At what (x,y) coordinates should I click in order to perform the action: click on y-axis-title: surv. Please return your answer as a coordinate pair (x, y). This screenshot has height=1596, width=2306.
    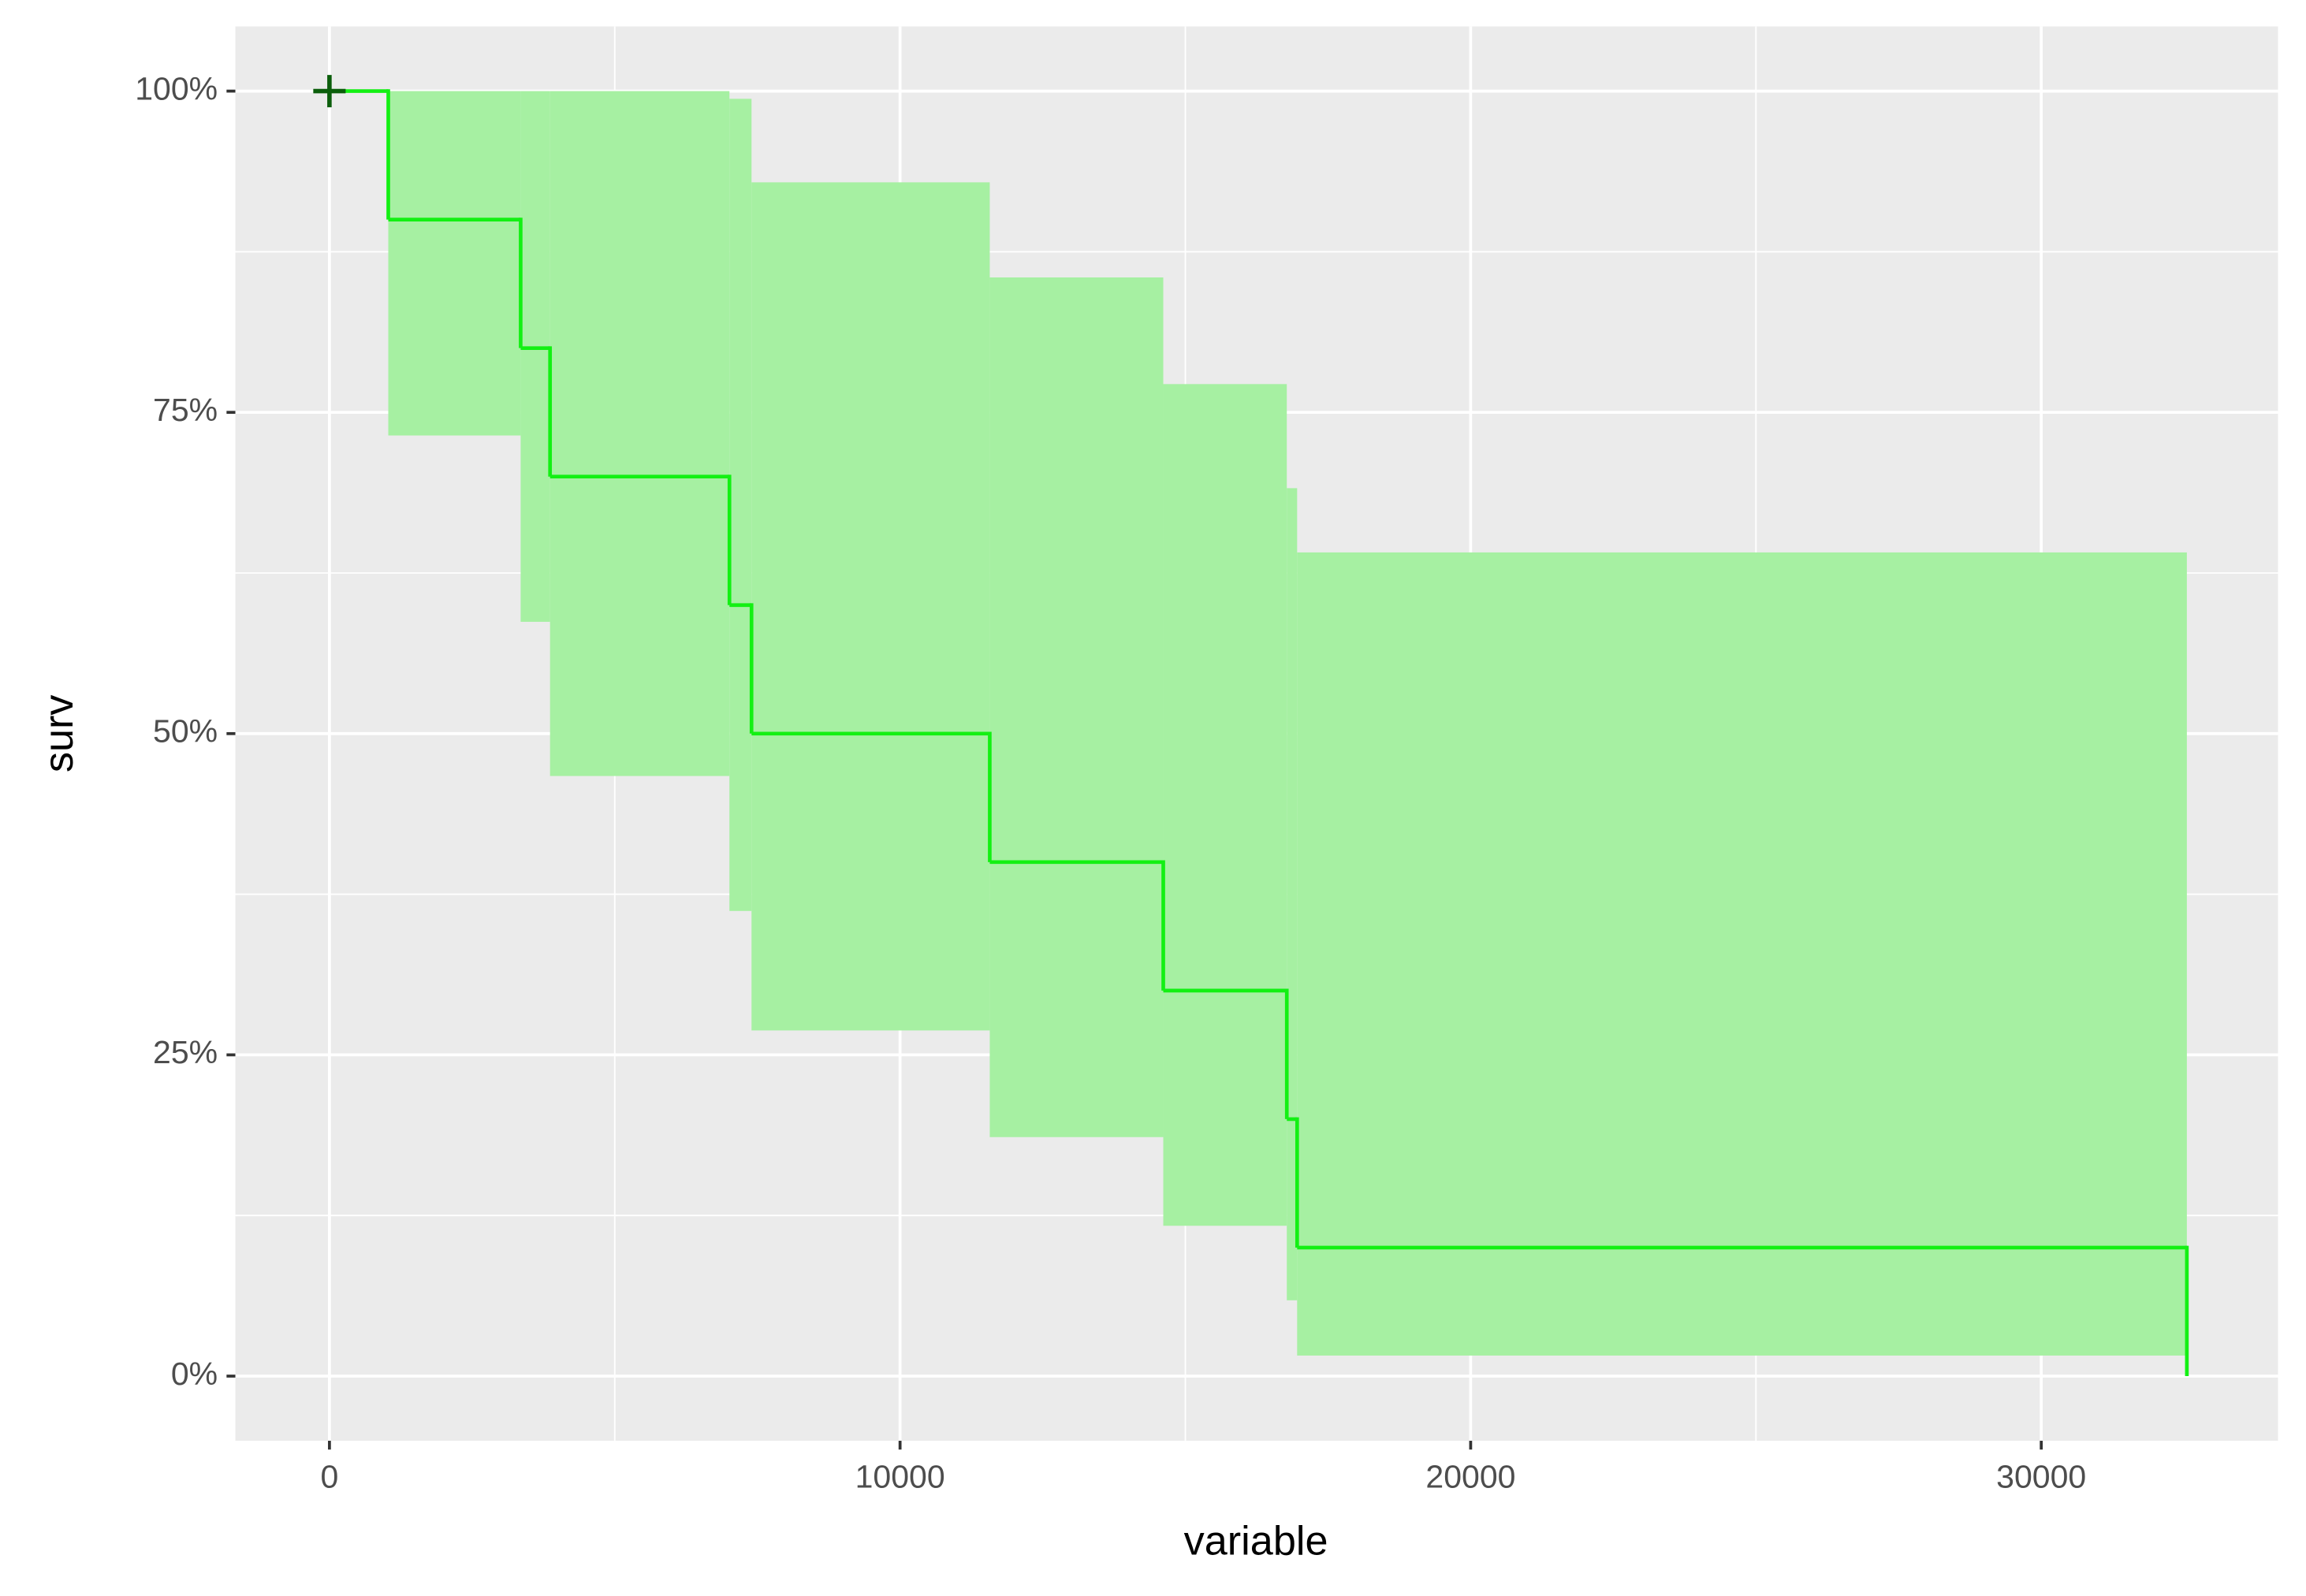
    Looking at the image, I should click on (59, 733).